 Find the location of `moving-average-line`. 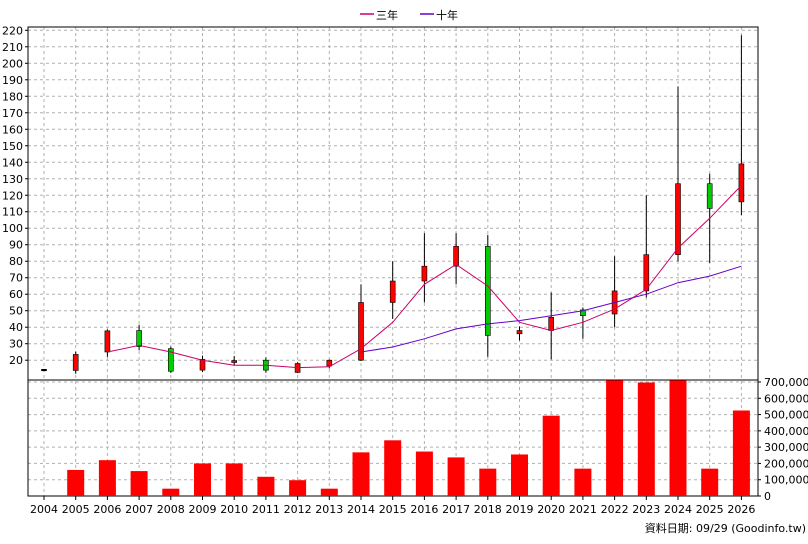

moving-average-line is located at coordinates (551, 309).